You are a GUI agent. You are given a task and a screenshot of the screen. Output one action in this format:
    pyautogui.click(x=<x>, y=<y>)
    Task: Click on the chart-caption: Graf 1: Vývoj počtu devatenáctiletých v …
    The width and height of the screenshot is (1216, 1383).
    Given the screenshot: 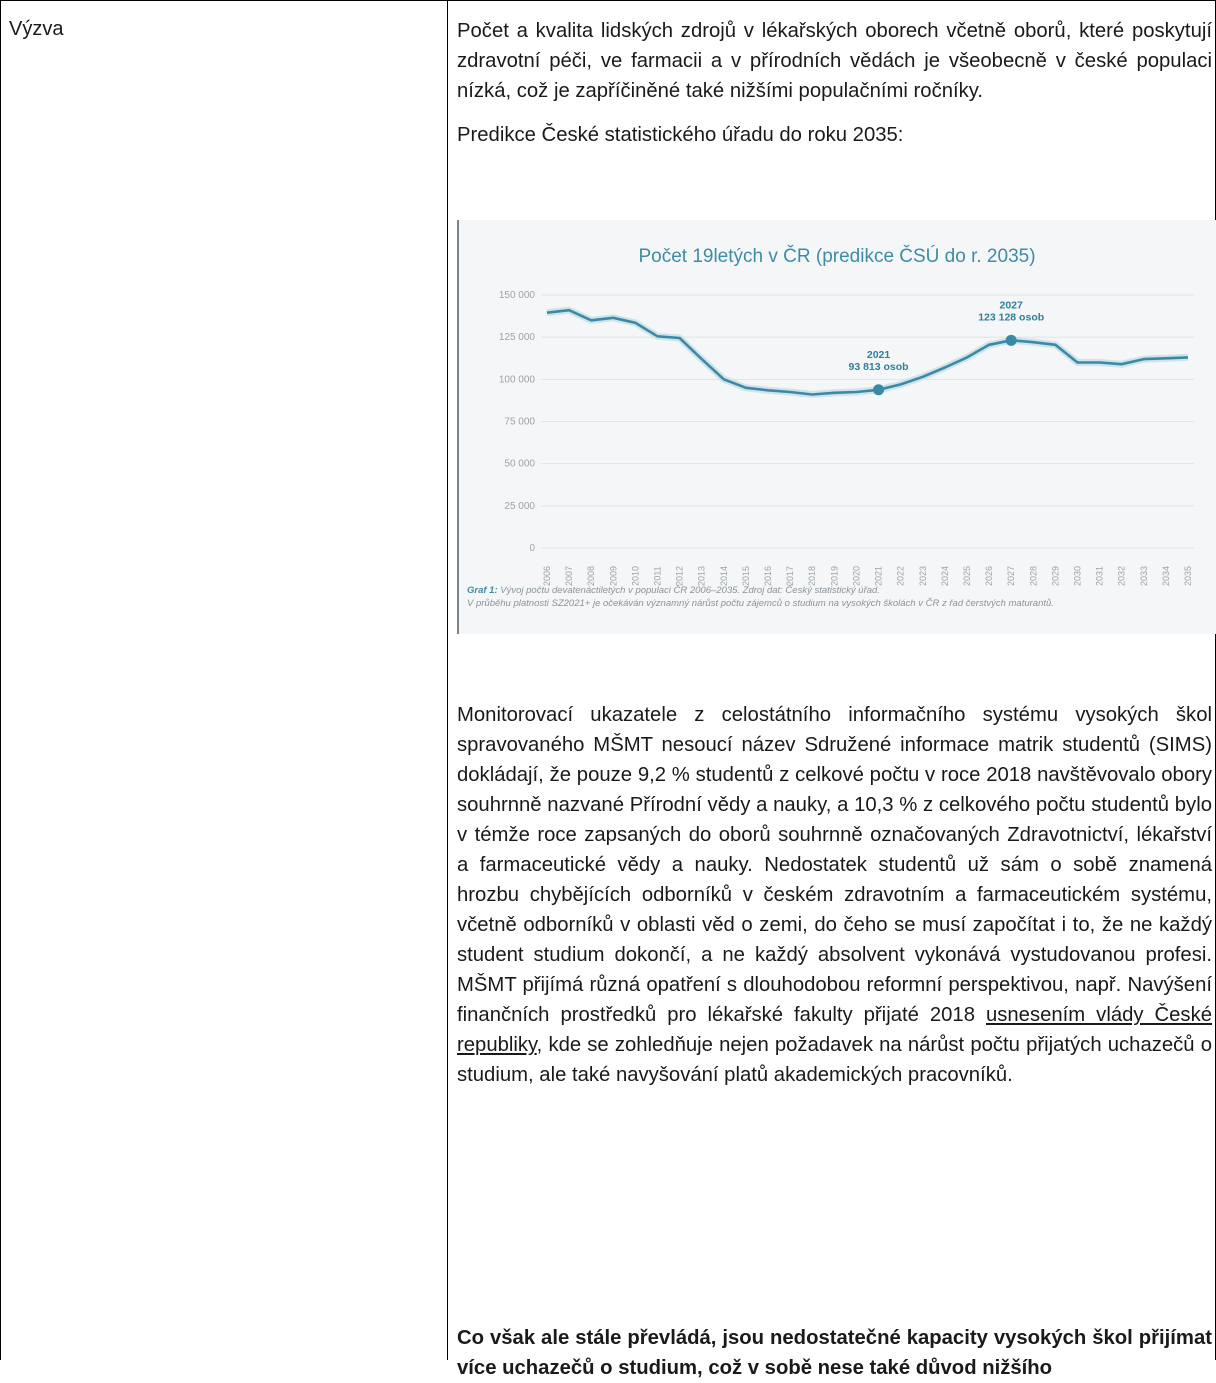 What is the action you would take?
    pyautogui.click(x=841, y=597)
    